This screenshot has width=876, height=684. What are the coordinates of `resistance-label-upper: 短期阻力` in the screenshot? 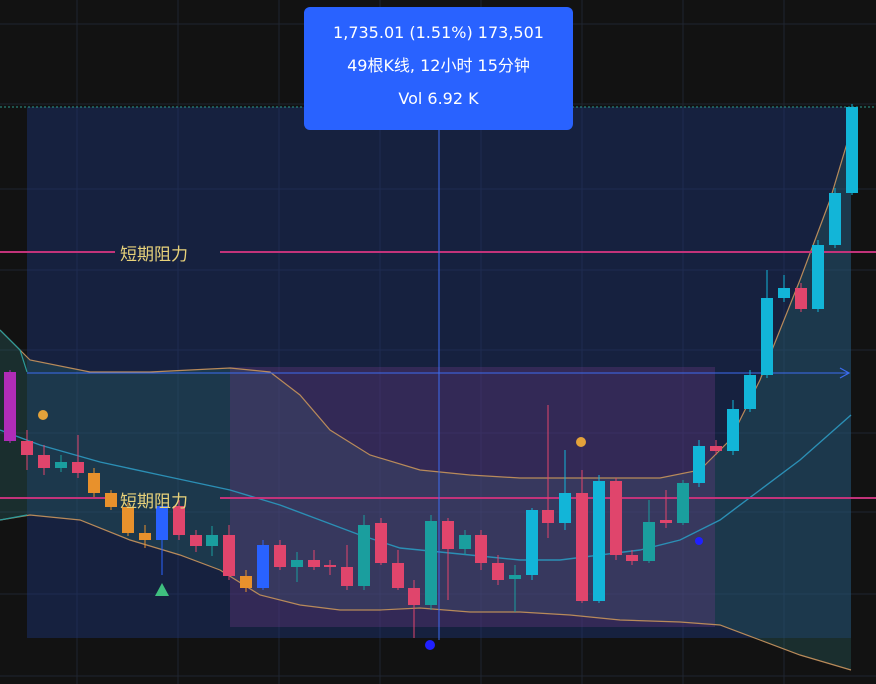 It's located at (154, 255).